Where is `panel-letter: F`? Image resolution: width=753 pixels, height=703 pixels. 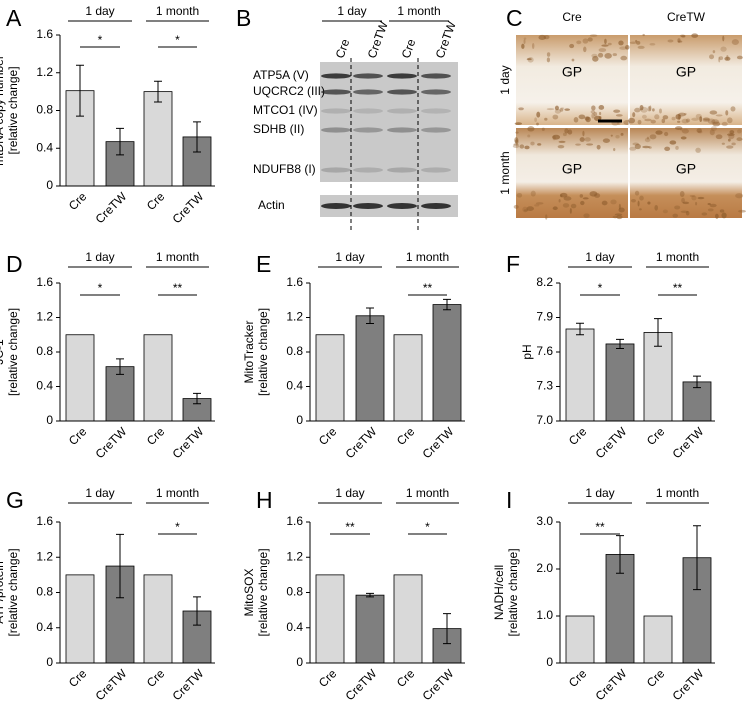
panel-letter: F is located at coordinates (513, 264).